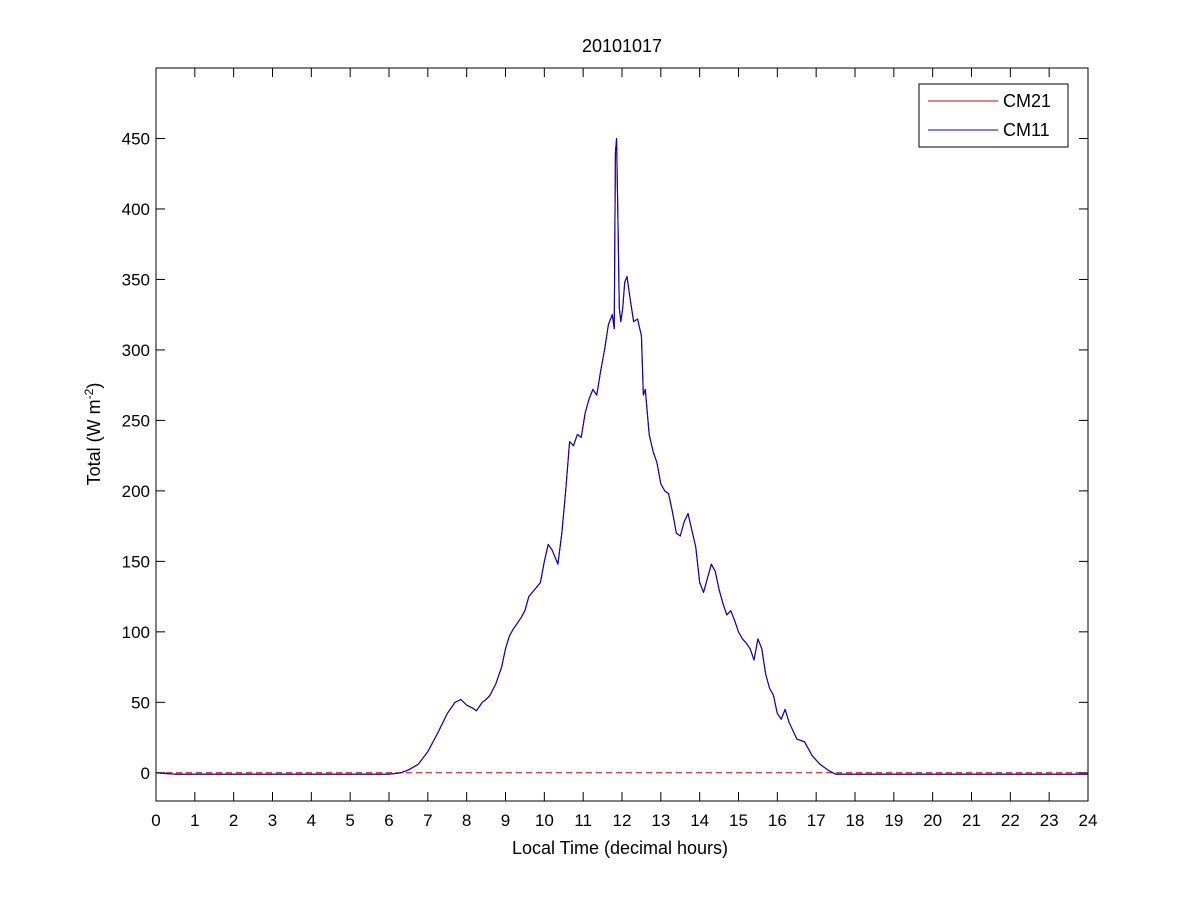 This screenshot has width=1201, height=900. What do you see at coordinates (136, 279) in the screenshot?
I see `y-tick-label: 350` at bounding box center [136, 279].